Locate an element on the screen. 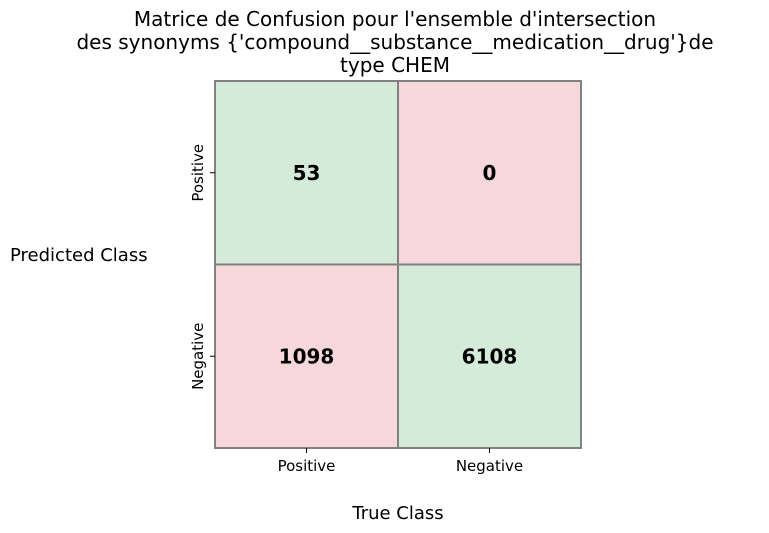 The image size is (769, 533). cell-value-label: 0 is located at coordinates (490, 173).